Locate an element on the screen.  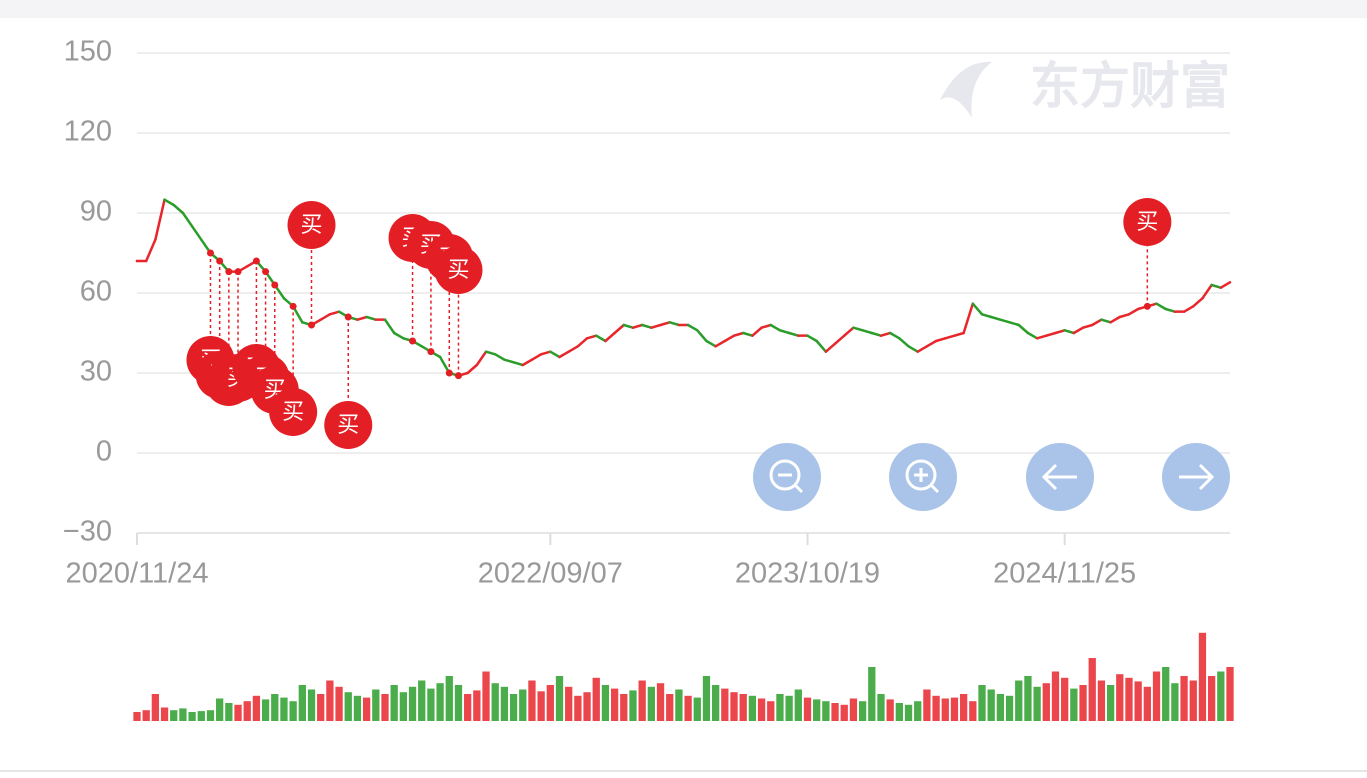
top-bar is located at coordinates (683, 9).